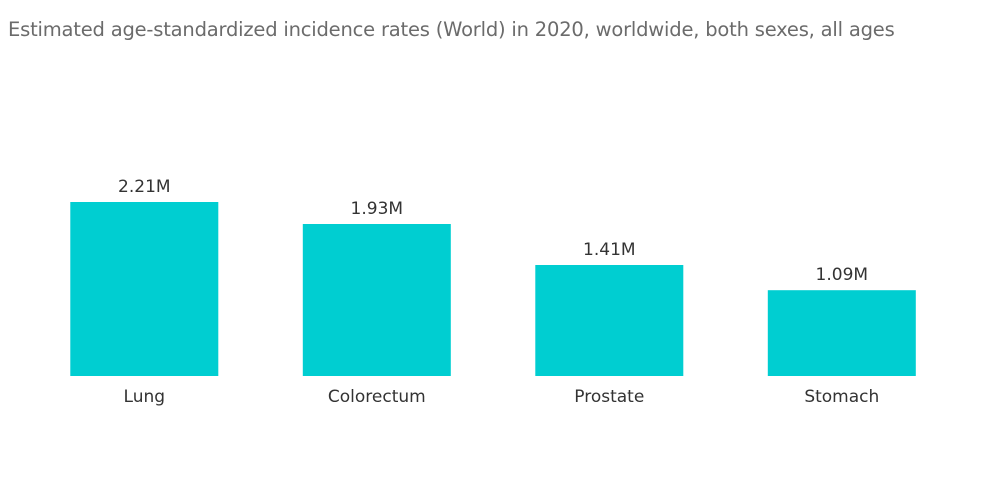  I want to click on category-labels-layer: Lung Colorectum Prostate Stomach, so click(502, 397).